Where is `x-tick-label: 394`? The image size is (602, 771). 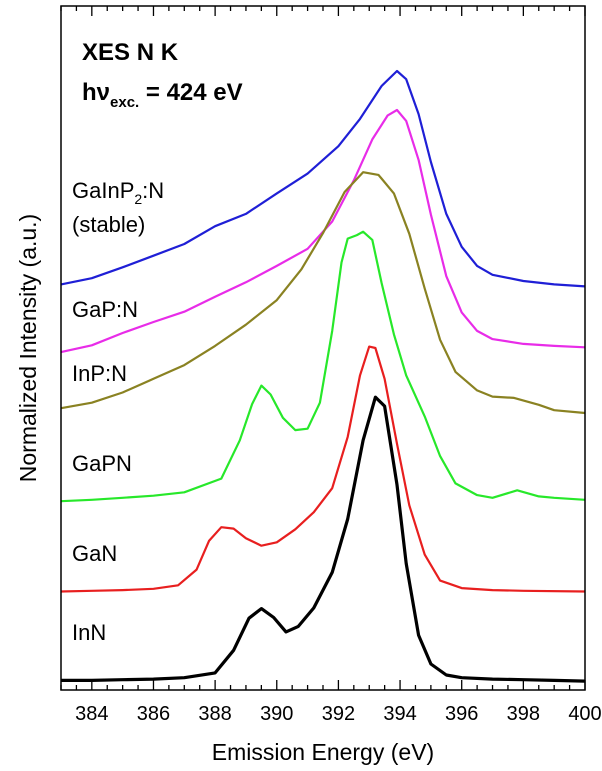
x-tick-label: 394 is located at coordinates (399, 714).